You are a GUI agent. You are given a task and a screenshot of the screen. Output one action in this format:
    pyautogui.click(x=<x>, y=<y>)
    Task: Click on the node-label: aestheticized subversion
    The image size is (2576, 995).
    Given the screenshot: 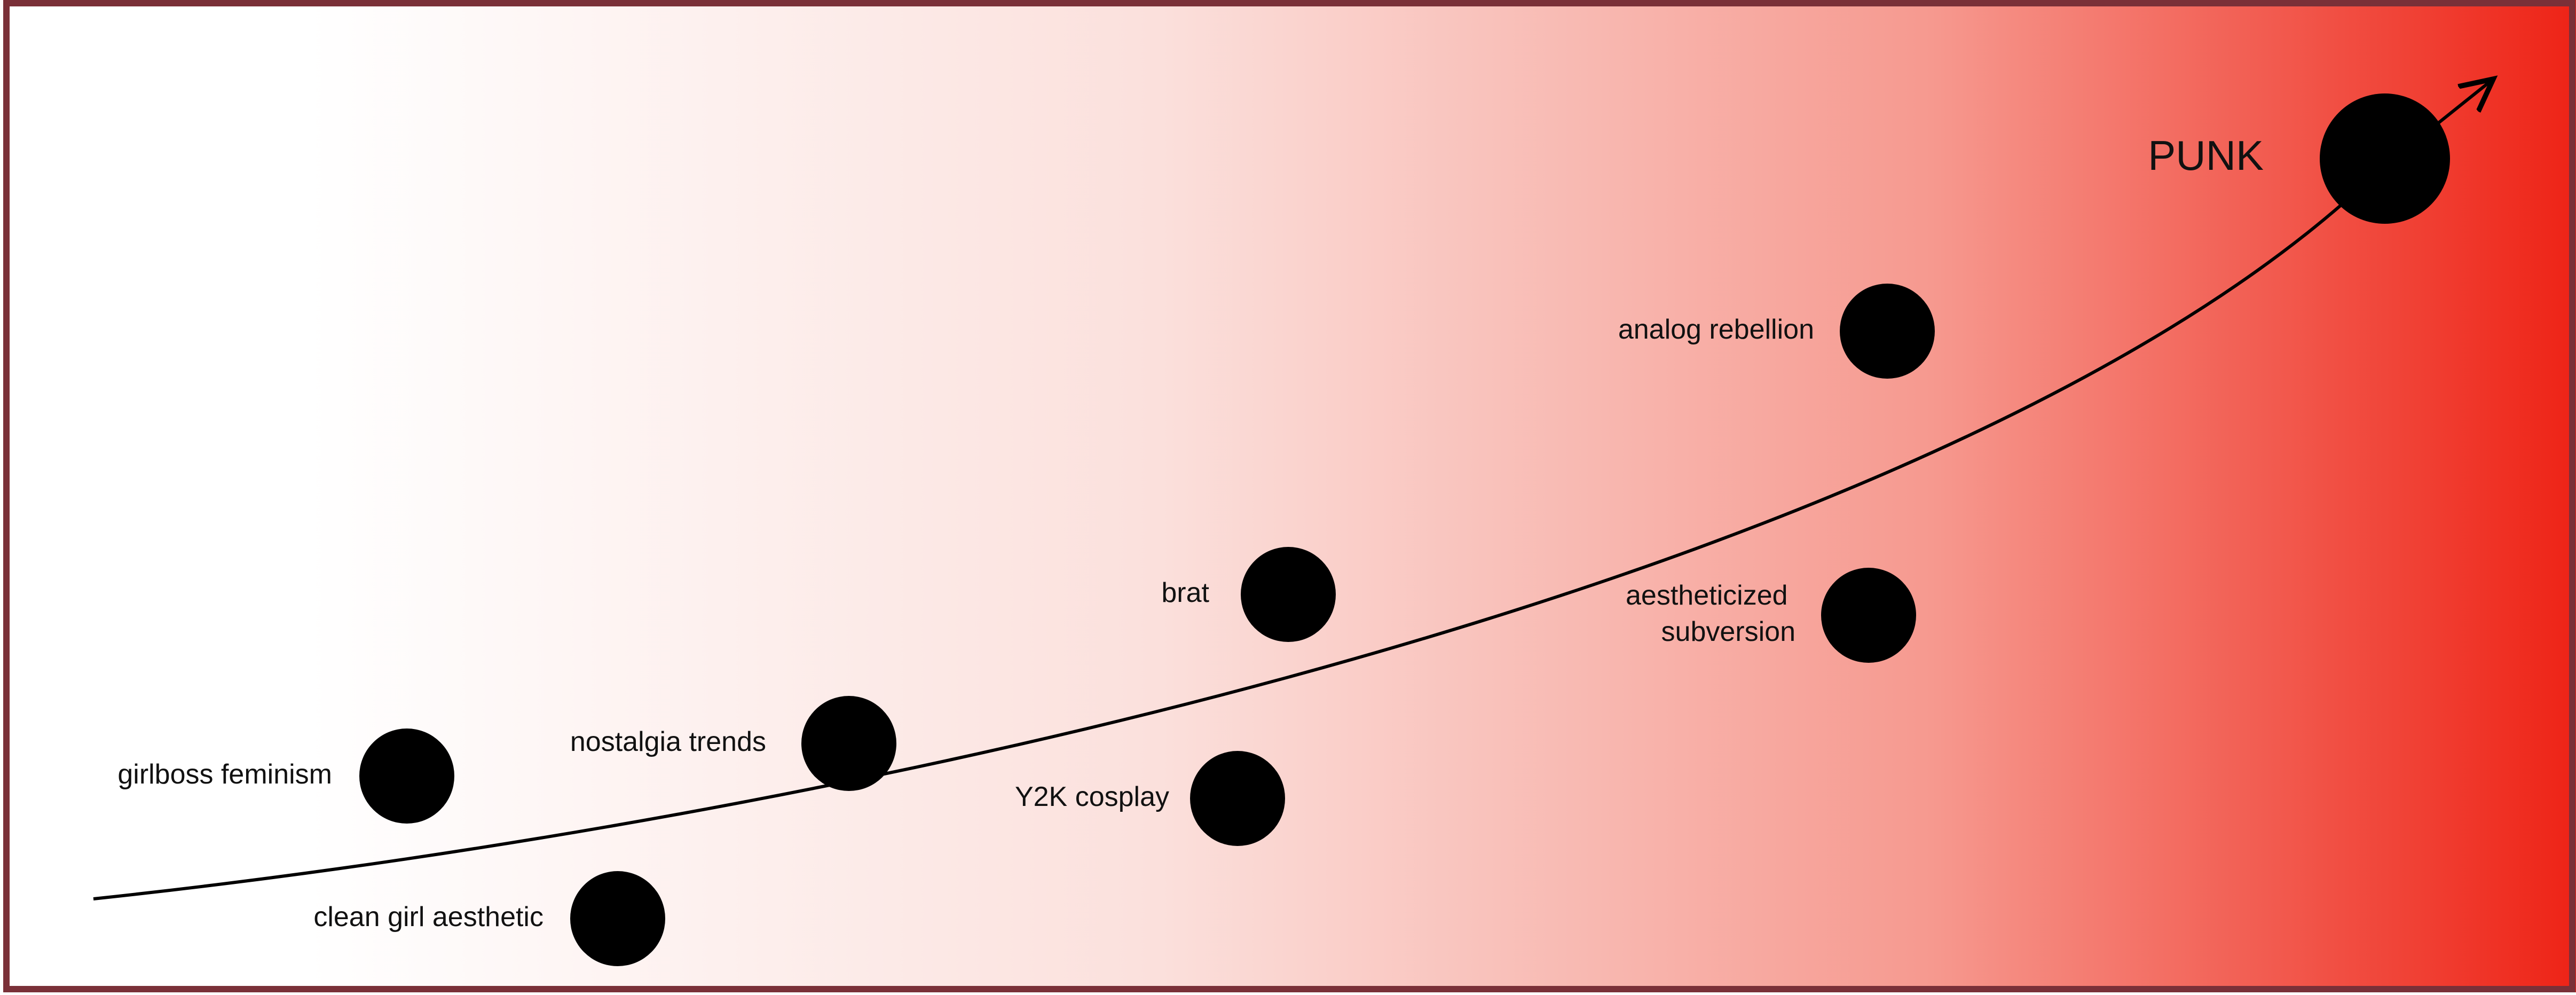 What is the action you would take?
    pyautogui.click(x=1711, y=614)
    